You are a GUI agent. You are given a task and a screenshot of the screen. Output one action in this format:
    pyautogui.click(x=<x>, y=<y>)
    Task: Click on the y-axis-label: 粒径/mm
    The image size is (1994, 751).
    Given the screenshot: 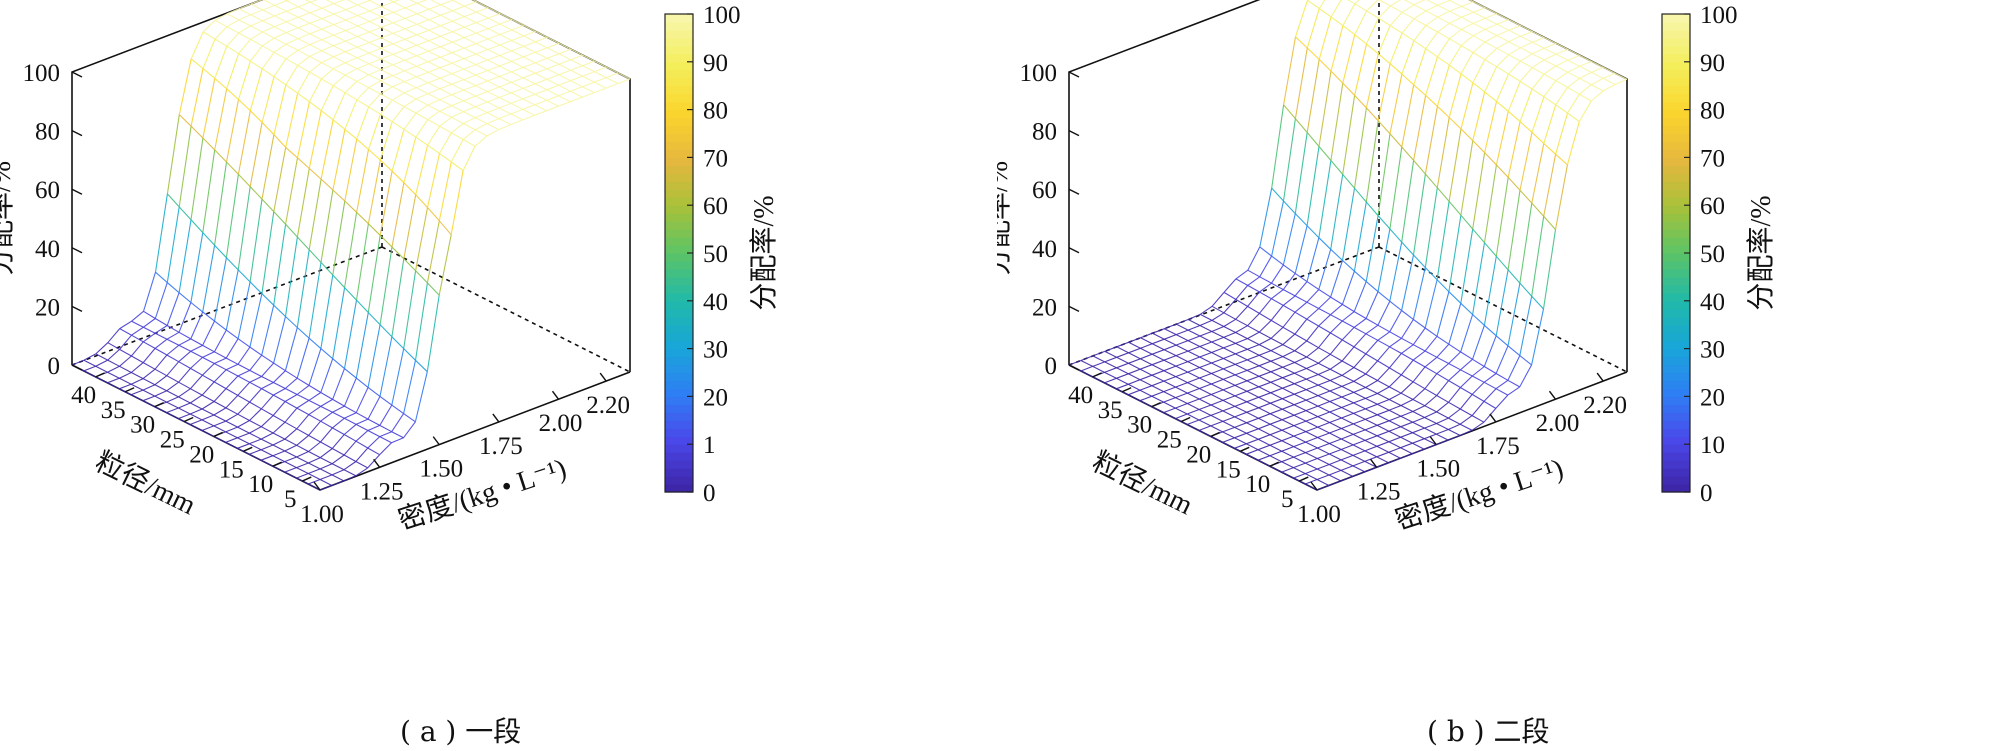 What is the action you would take?
    pyautogui.click(x=145, y=483)
    